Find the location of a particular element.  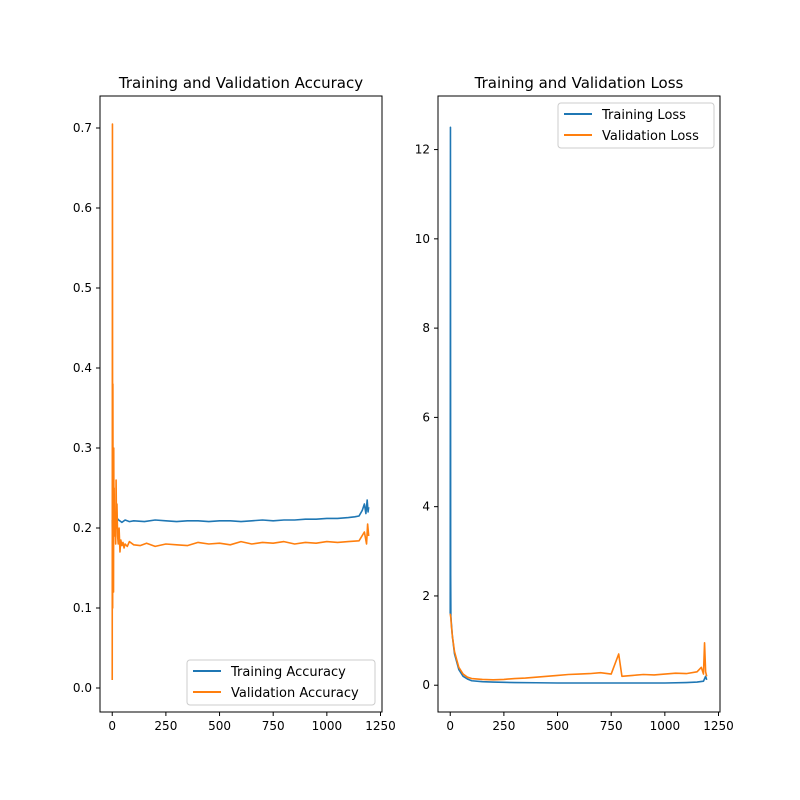

accuracy-y-tick-label: 0.6 is located at coordinates (82, 208).